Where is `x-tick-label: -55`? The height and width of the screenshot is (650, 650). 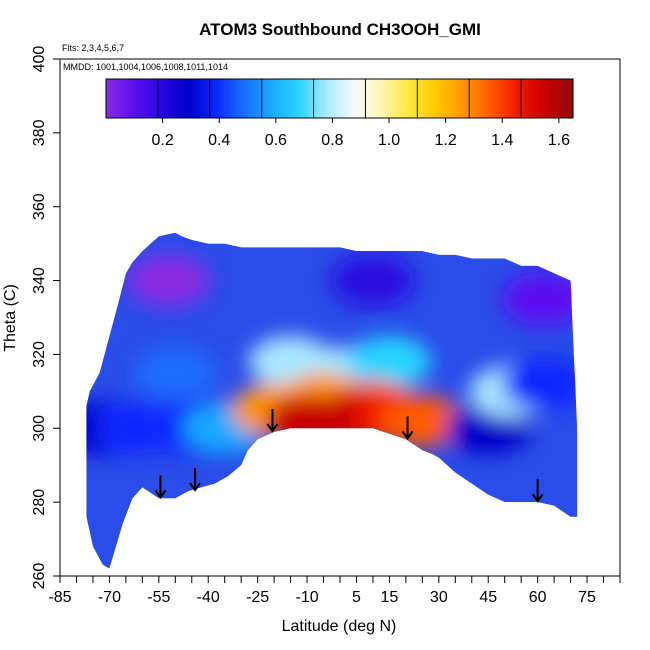
x-tick-label: -55 is located at coordinates (158, 597).